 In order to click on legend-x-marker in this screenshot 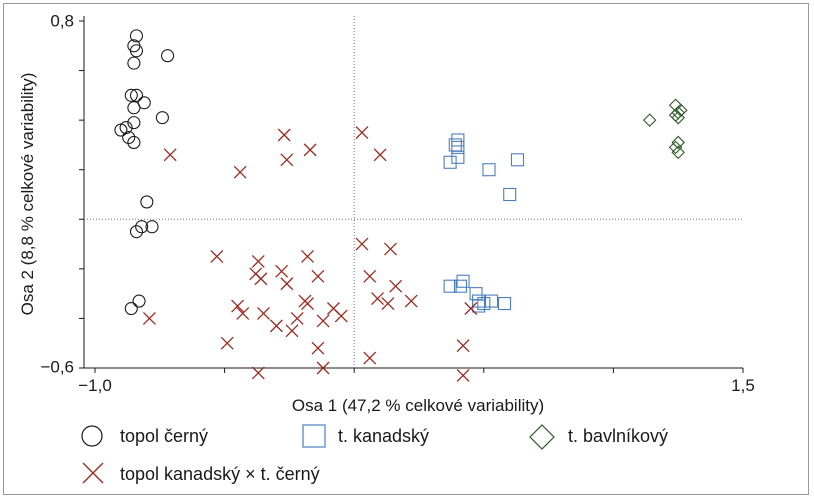, I will do `click(93, 473)`.